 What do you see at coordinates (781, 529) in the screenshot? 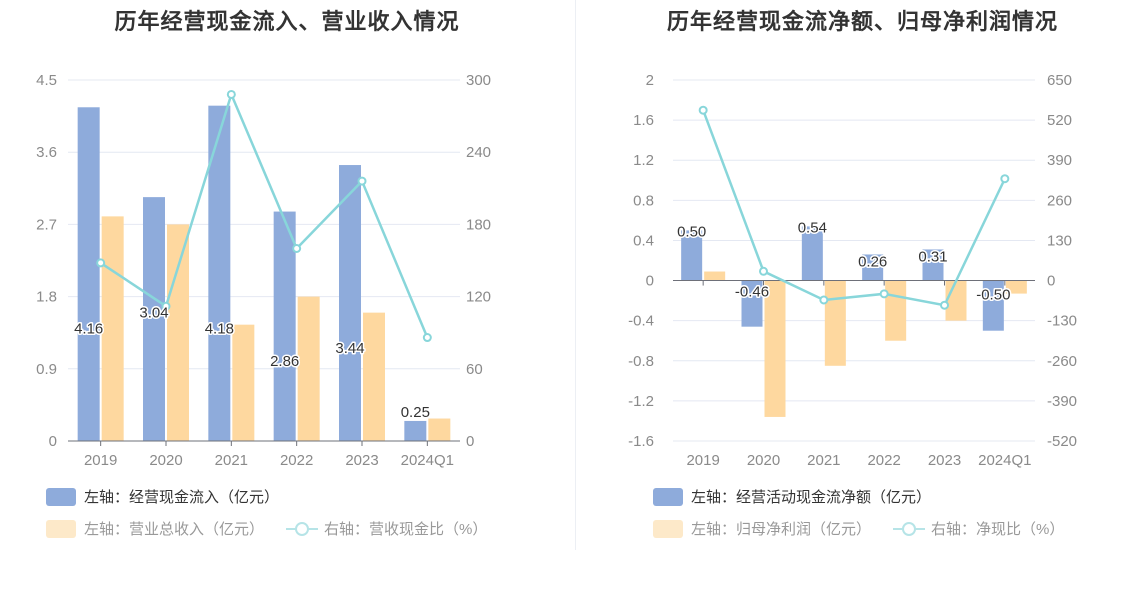
I see `legend-label: 左轴：归母净利润（亿元）` at bounding box center [781, 529].